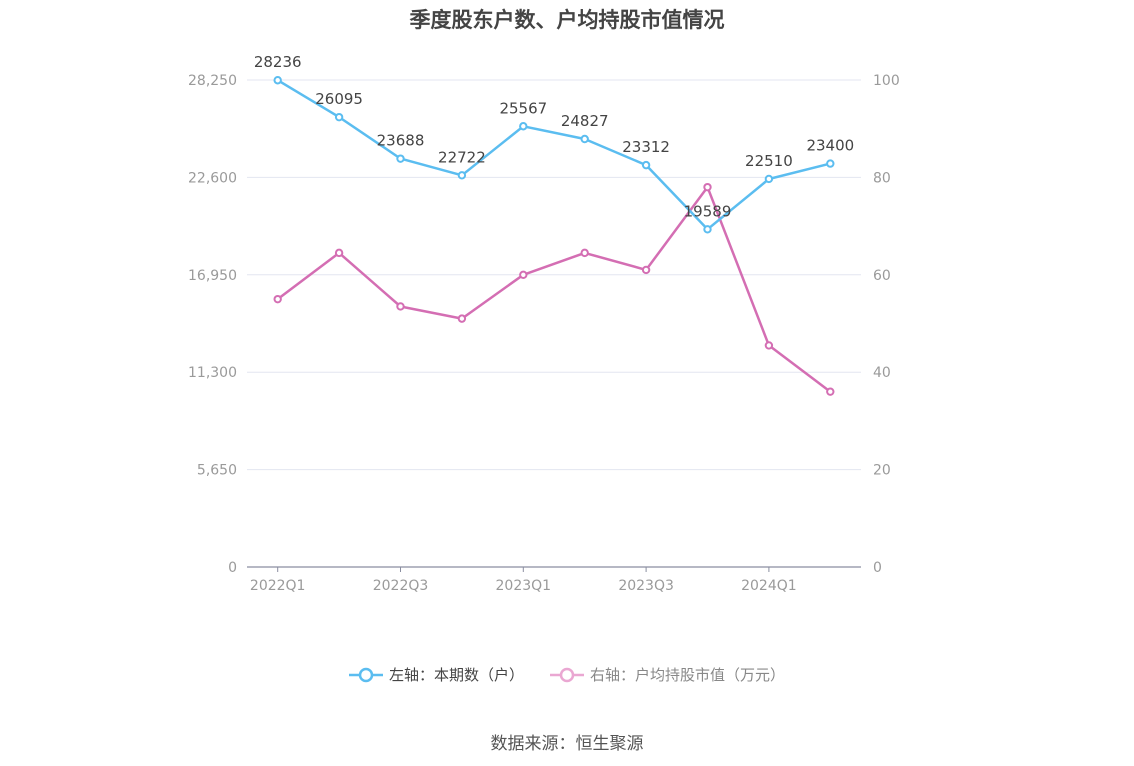  Describe the element at coordinates (212, 276) in the screenshot. I see `left-axis-tick-label: 16,950` at that location.